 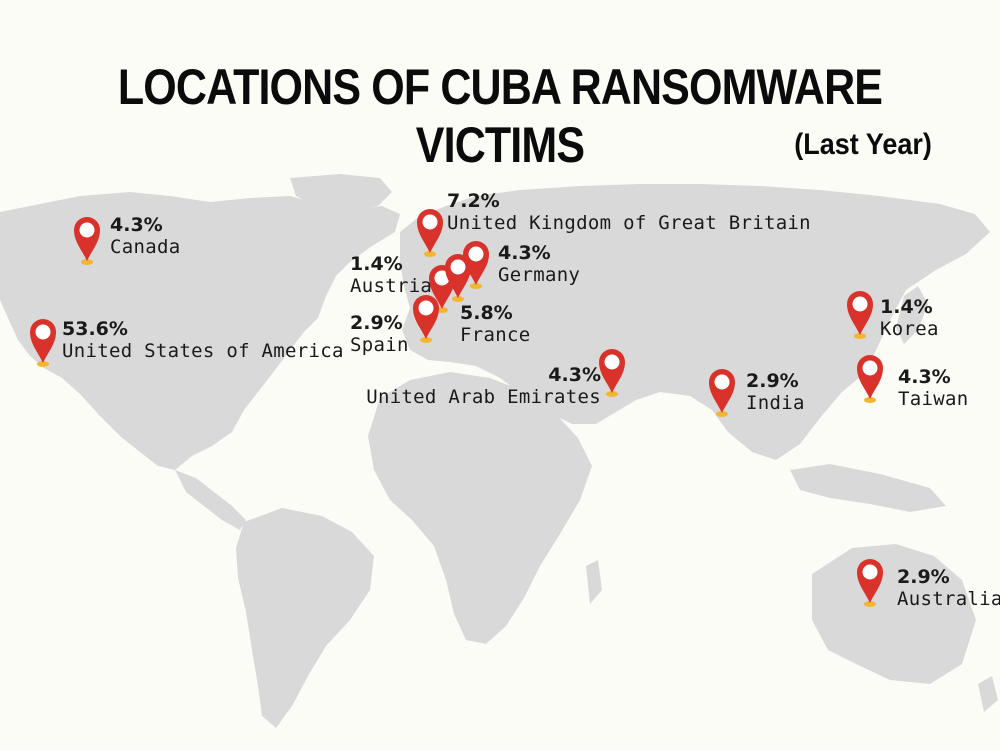 What do you see at coordinates (87, 241) in the screenshot?
I see `map-pin-canada` at bounding box center [87, 241].